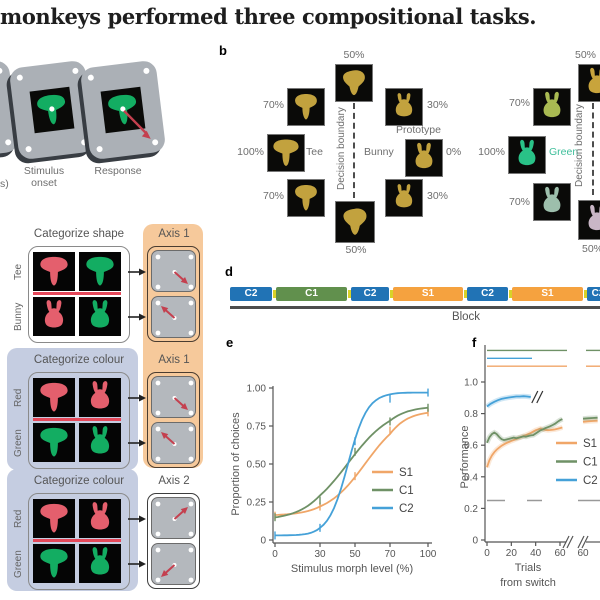  I want to click on f-y-tick-label: 0.8, so click(471, 414).